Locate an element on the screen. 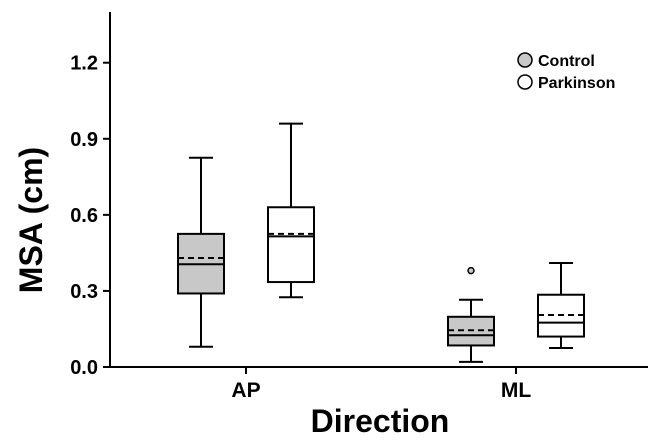  legend: Control Parkinson is located at coordinates (566, 72).